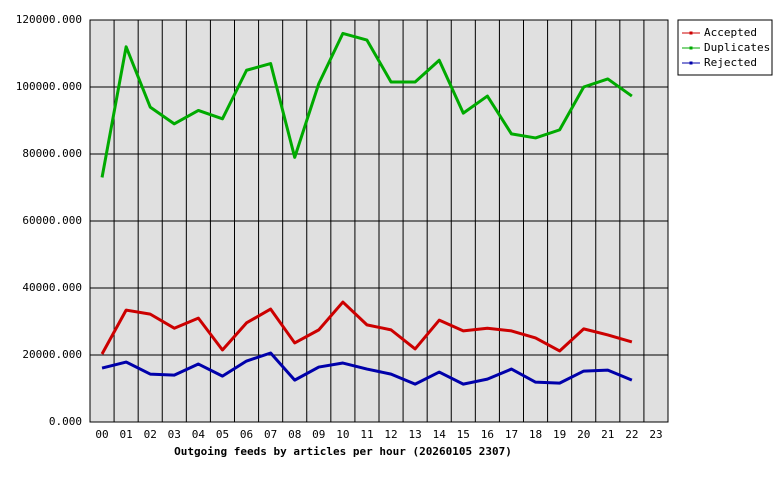 The width and height of the screenshot is (780, 480). What do you see at coordinates (246, 434) in the screenshot?
I see `x-tick-label: 06` at bounding box center [246, 434].